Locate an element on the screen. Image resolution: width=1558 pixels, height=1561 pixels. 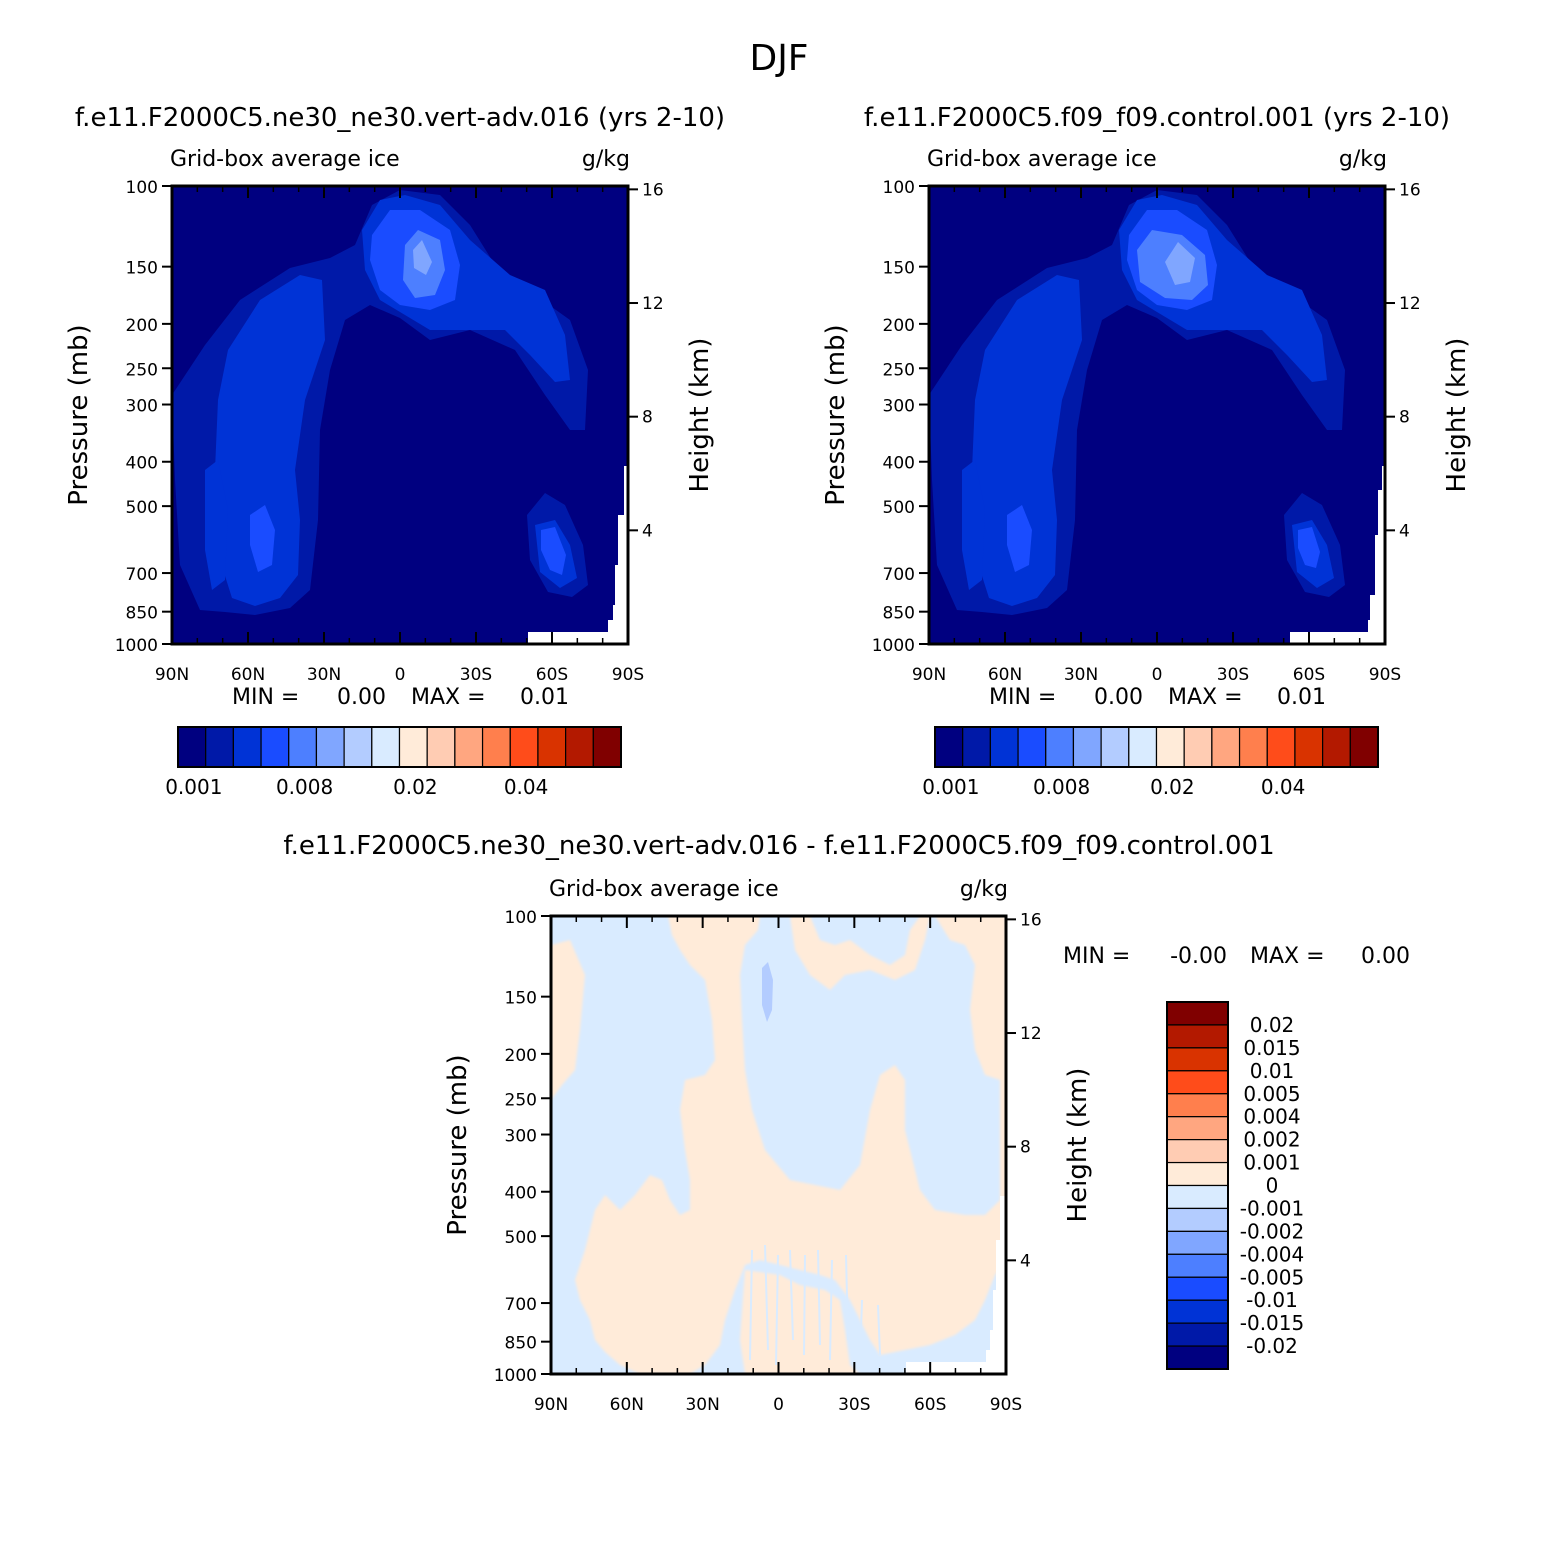
panel-b-x-tick-label: 60N is located at coordinates (1005, 675).